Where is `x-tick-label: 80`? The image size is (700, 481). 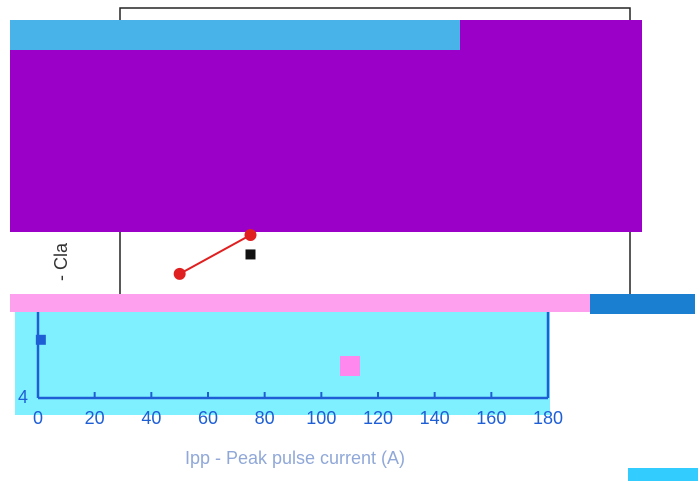
x-tick-label: 80 is located at coordinates (265, 418).